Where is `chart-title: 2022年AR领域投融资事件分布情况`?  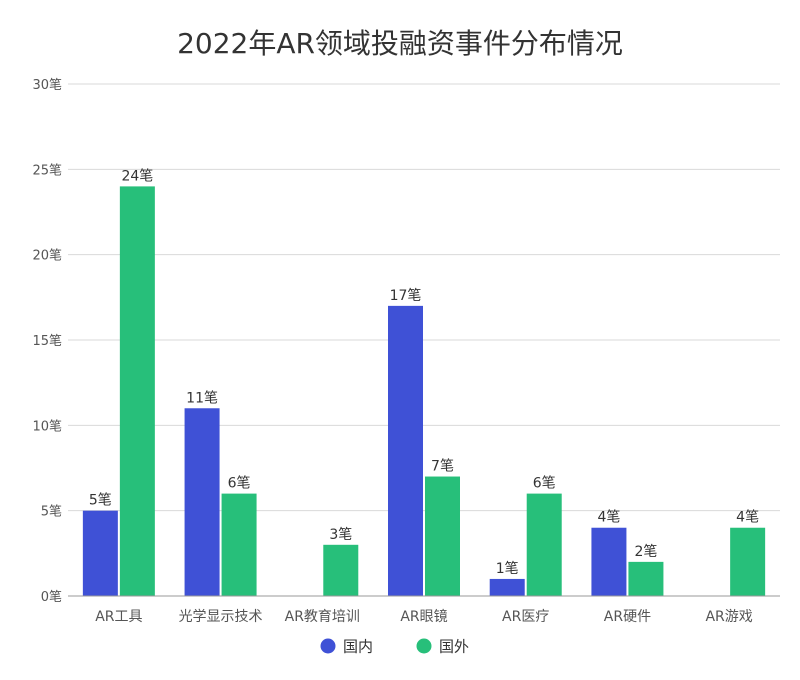
chart-title: 2022年AR领域投融资事件分布情况 is located at coordinates (400, 43).